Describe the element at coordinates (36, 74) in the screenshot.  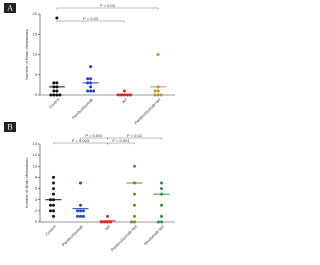
I see `y-tick-label: 5` at that location.